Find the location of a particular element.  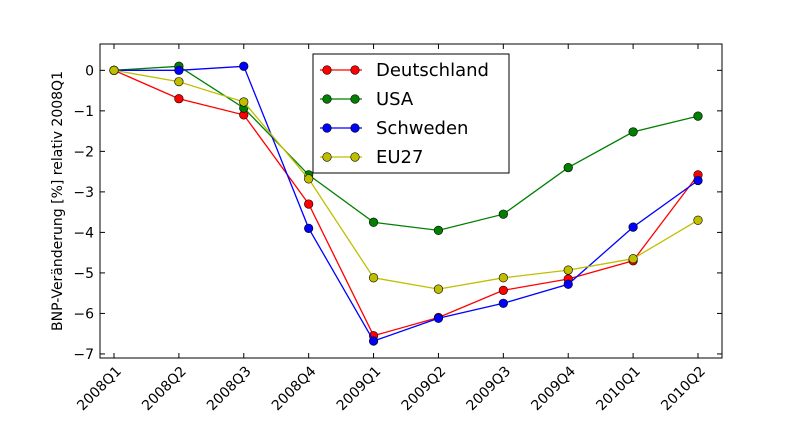

x-tick-label: 2008Q2 is located at coordinates (164, 389).